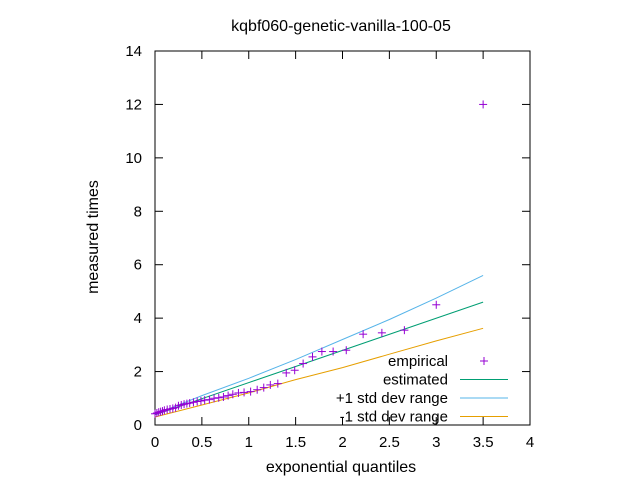 The width and height of the screenshot is (640, 480). What do you see at coordinates (483, 442) in the screenshot?
I see `x-tick-label: 3.5` at bounding box center [483, 442].